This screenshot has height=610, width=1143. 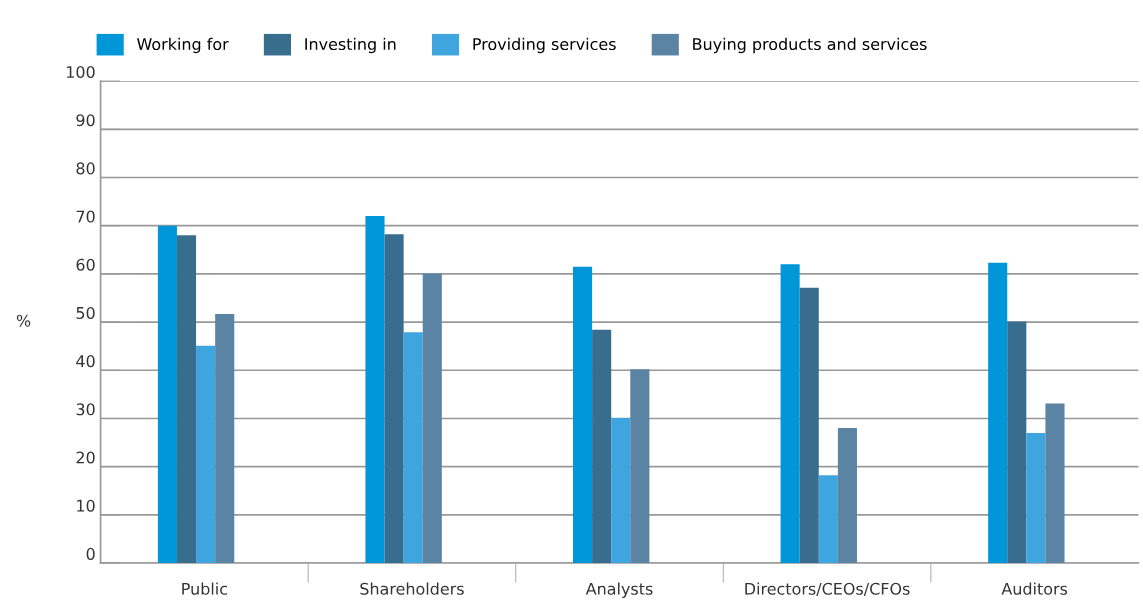 What do you see at coordinates (85, 409) in the screenshot?
I see `y-tick-label: 30` at bounding box center [85, 409].